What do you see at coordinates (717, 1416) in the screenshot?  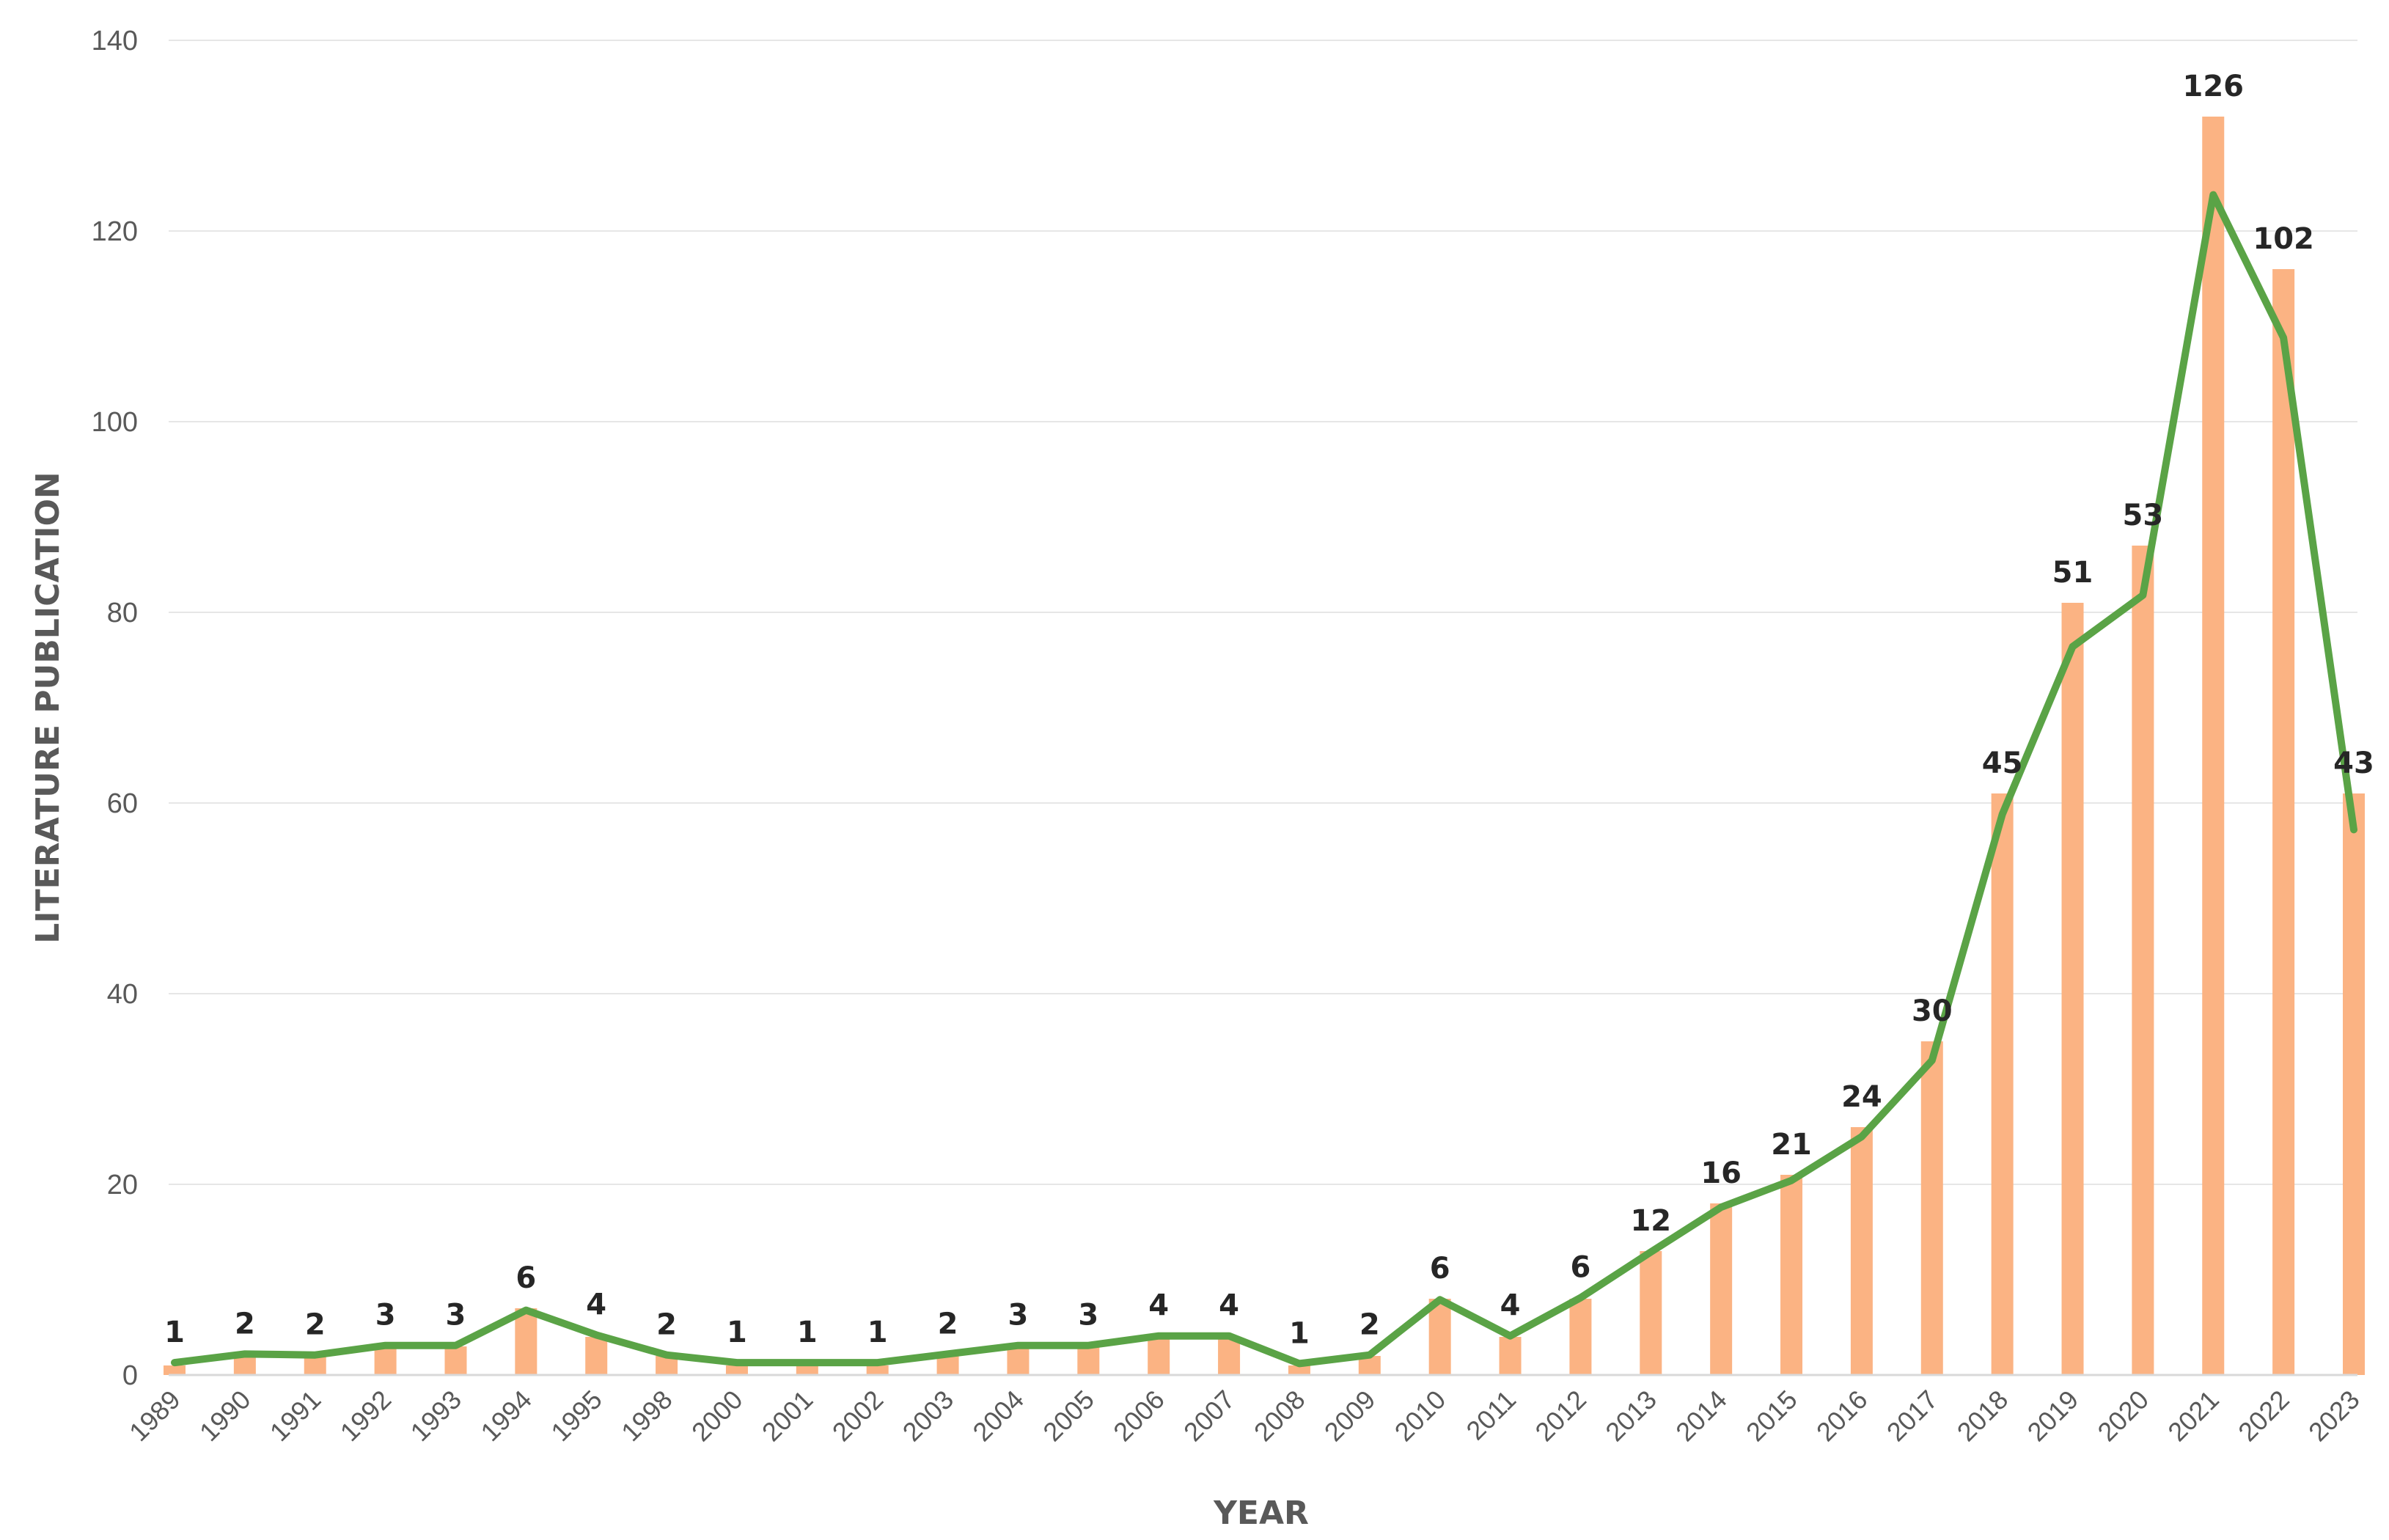 I see `x-tick-label-2000: 2000` at bounding box center [717, 1416].